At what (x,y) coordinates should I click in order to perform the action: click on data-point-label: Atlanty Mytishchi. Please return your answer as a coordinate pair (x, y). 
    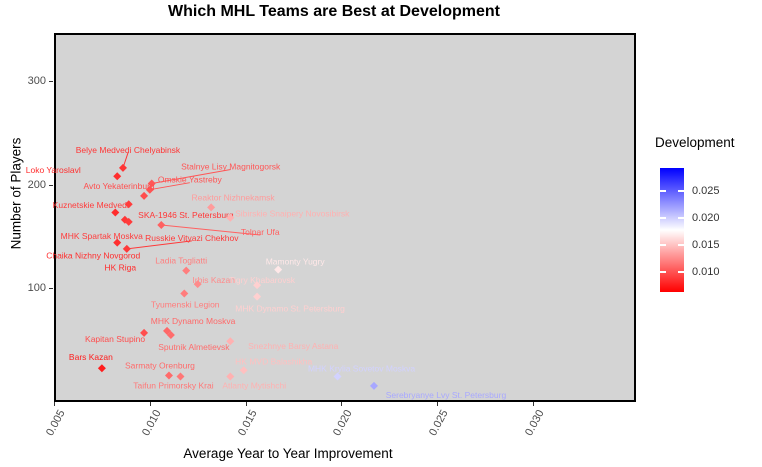
    Looking at the image, I should click on (254, 386).